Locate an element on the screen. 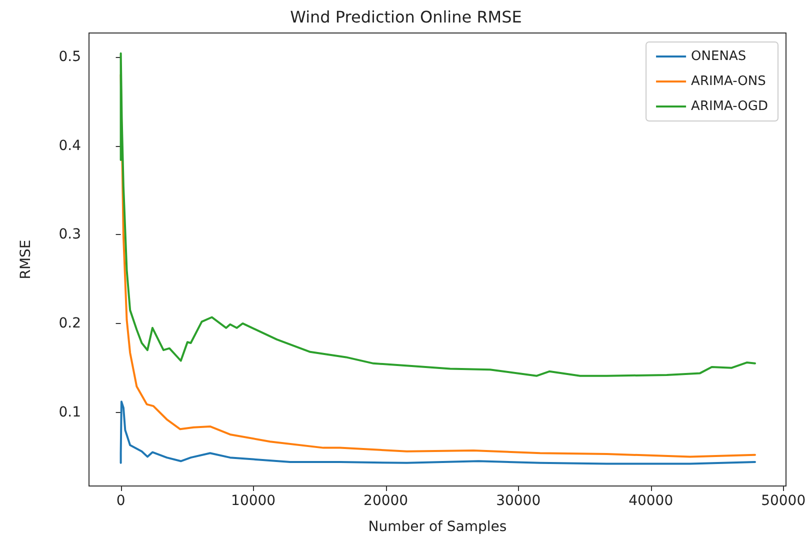 This screenshot has height=560, width=812. y-tick-label: 0.2 is located at coordinates (69, 323).